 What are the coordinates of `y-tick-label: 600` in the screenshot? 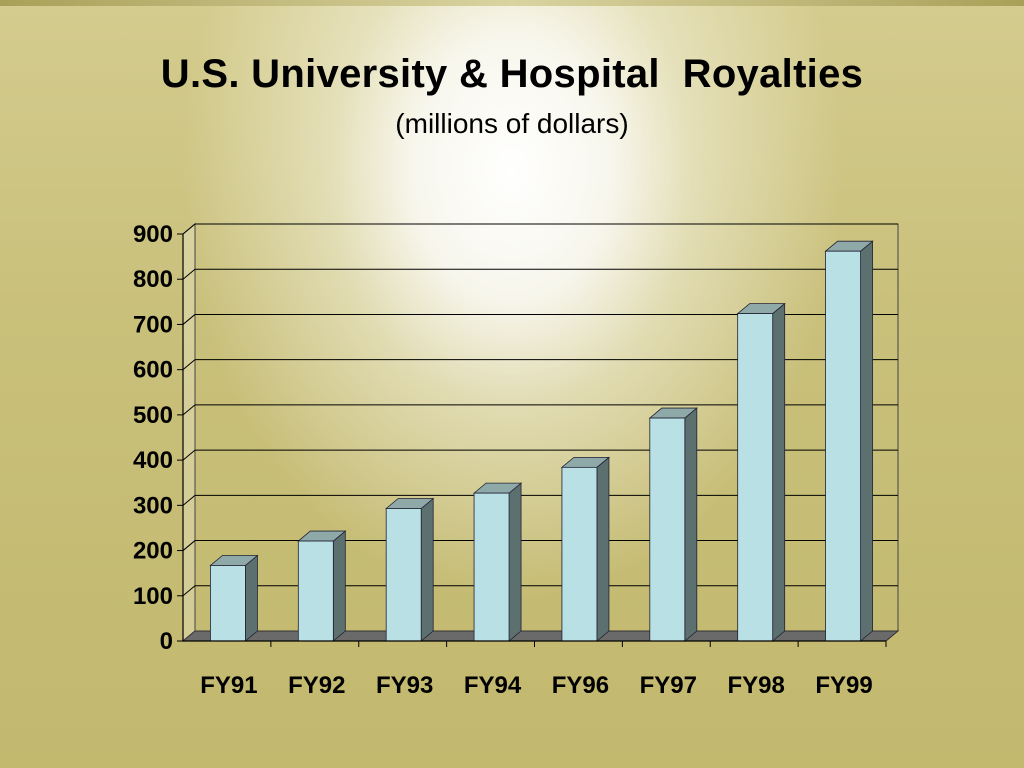 It's located at (153, 370).